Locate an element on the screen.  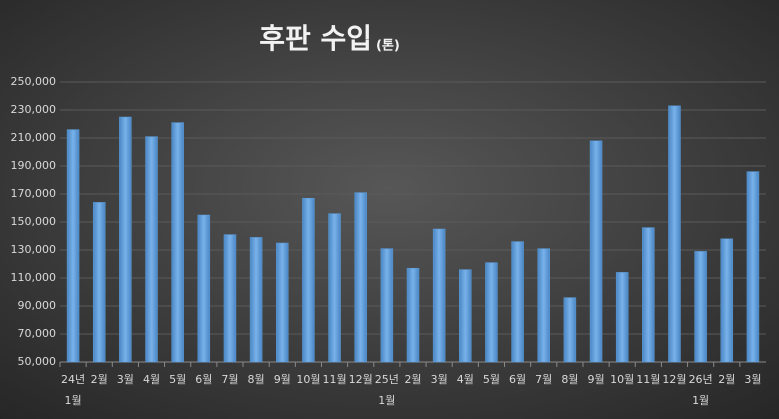
y-tick-label: 210,000 is located at coordinates (34, 137).